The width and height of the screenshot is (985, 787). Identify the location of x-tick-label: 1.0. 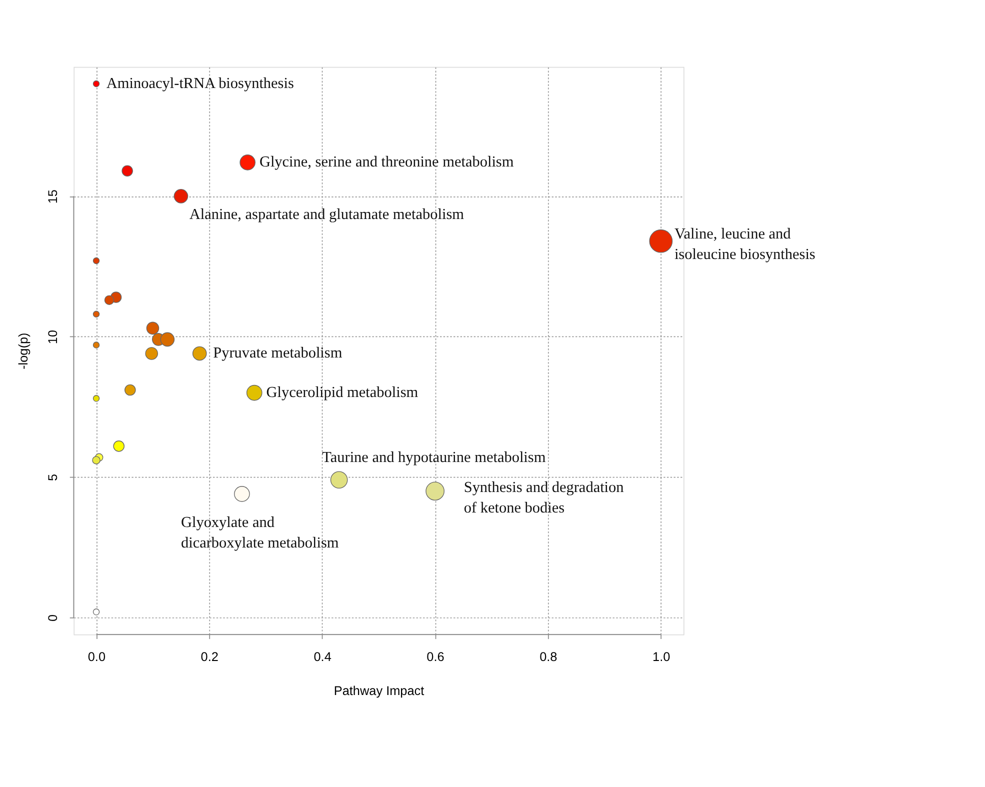
(661, 657).